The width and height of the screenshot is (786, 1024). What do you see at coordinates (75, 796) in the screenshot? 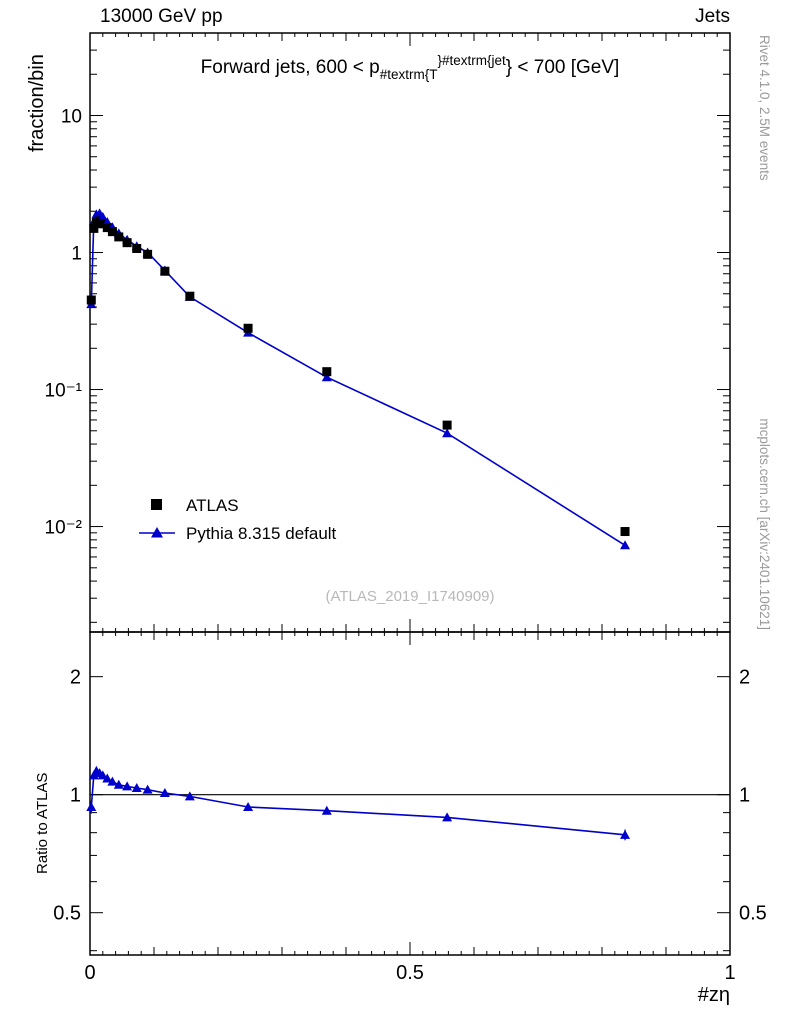
I see `ratio-tick-label-left: 1` at bounding box center [75, 796].